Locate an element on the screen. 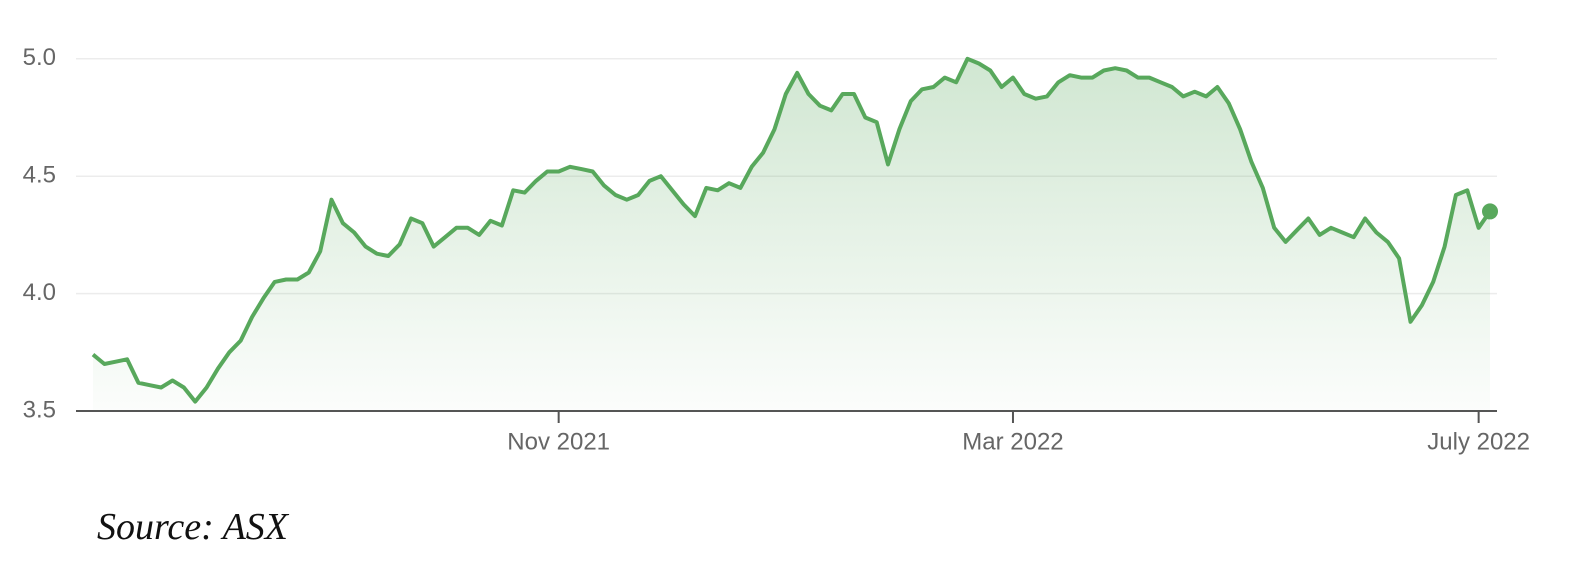 This screenshot has height=572, width=1582. x-tick-label: Mar 2022 is located at coordinates (1012, 441).